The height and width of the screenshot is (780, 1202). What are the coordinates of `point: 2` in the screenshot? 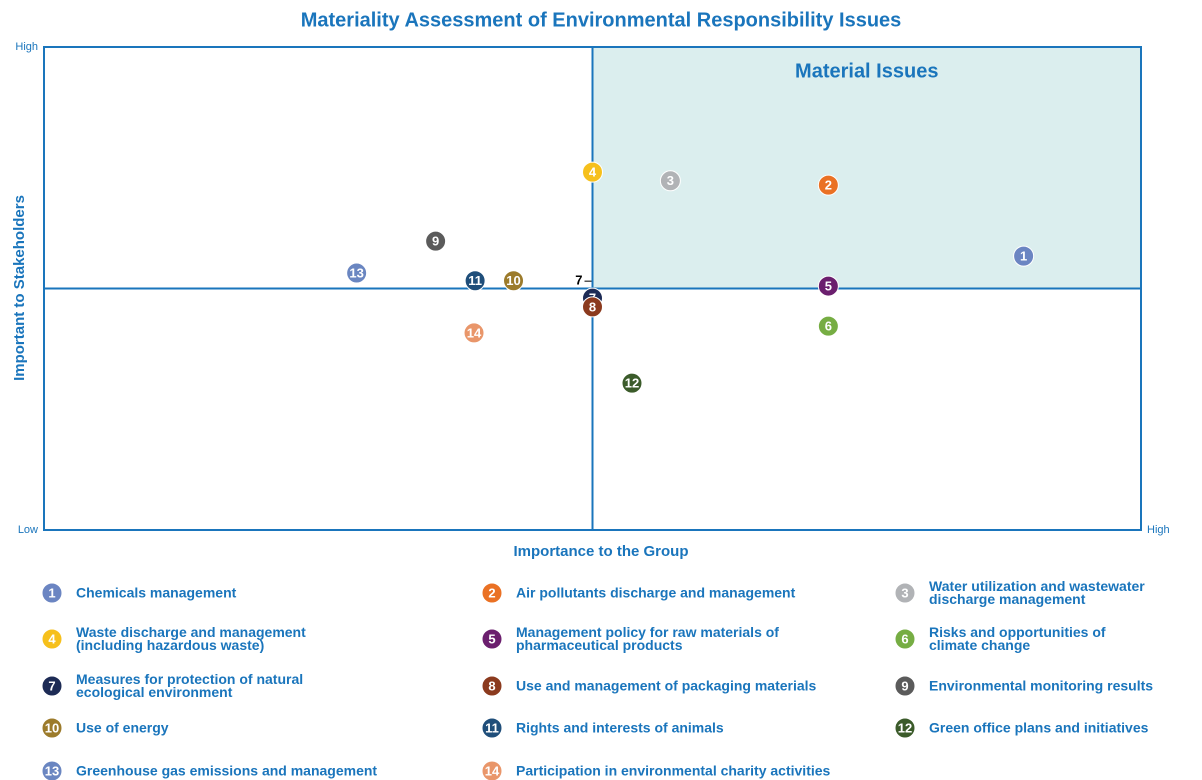 It's located at (828, 185).